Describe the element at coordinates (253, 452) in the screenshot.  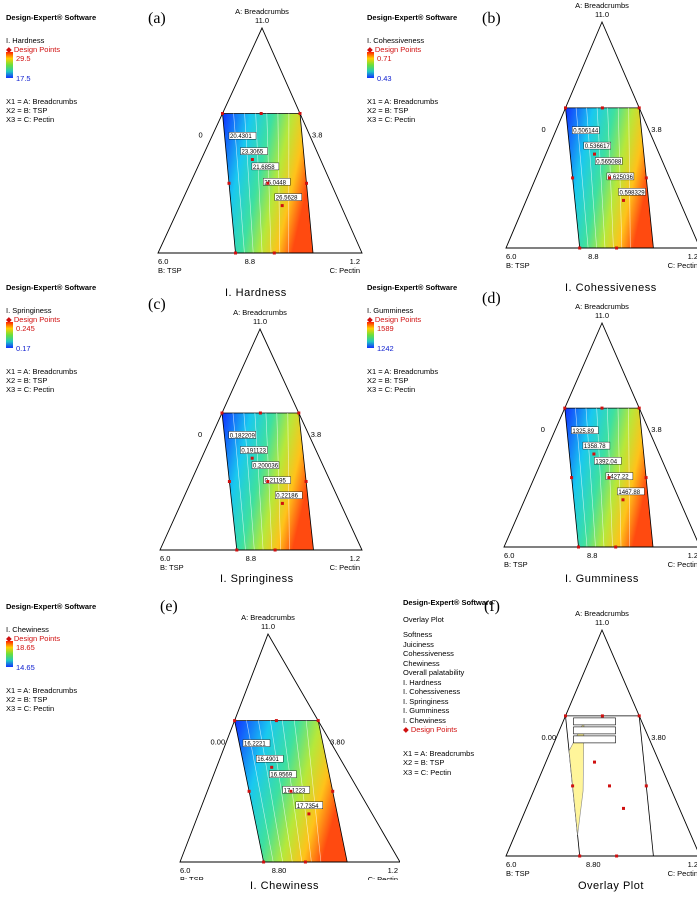
I see `contour-label: 0.191123` at that location.